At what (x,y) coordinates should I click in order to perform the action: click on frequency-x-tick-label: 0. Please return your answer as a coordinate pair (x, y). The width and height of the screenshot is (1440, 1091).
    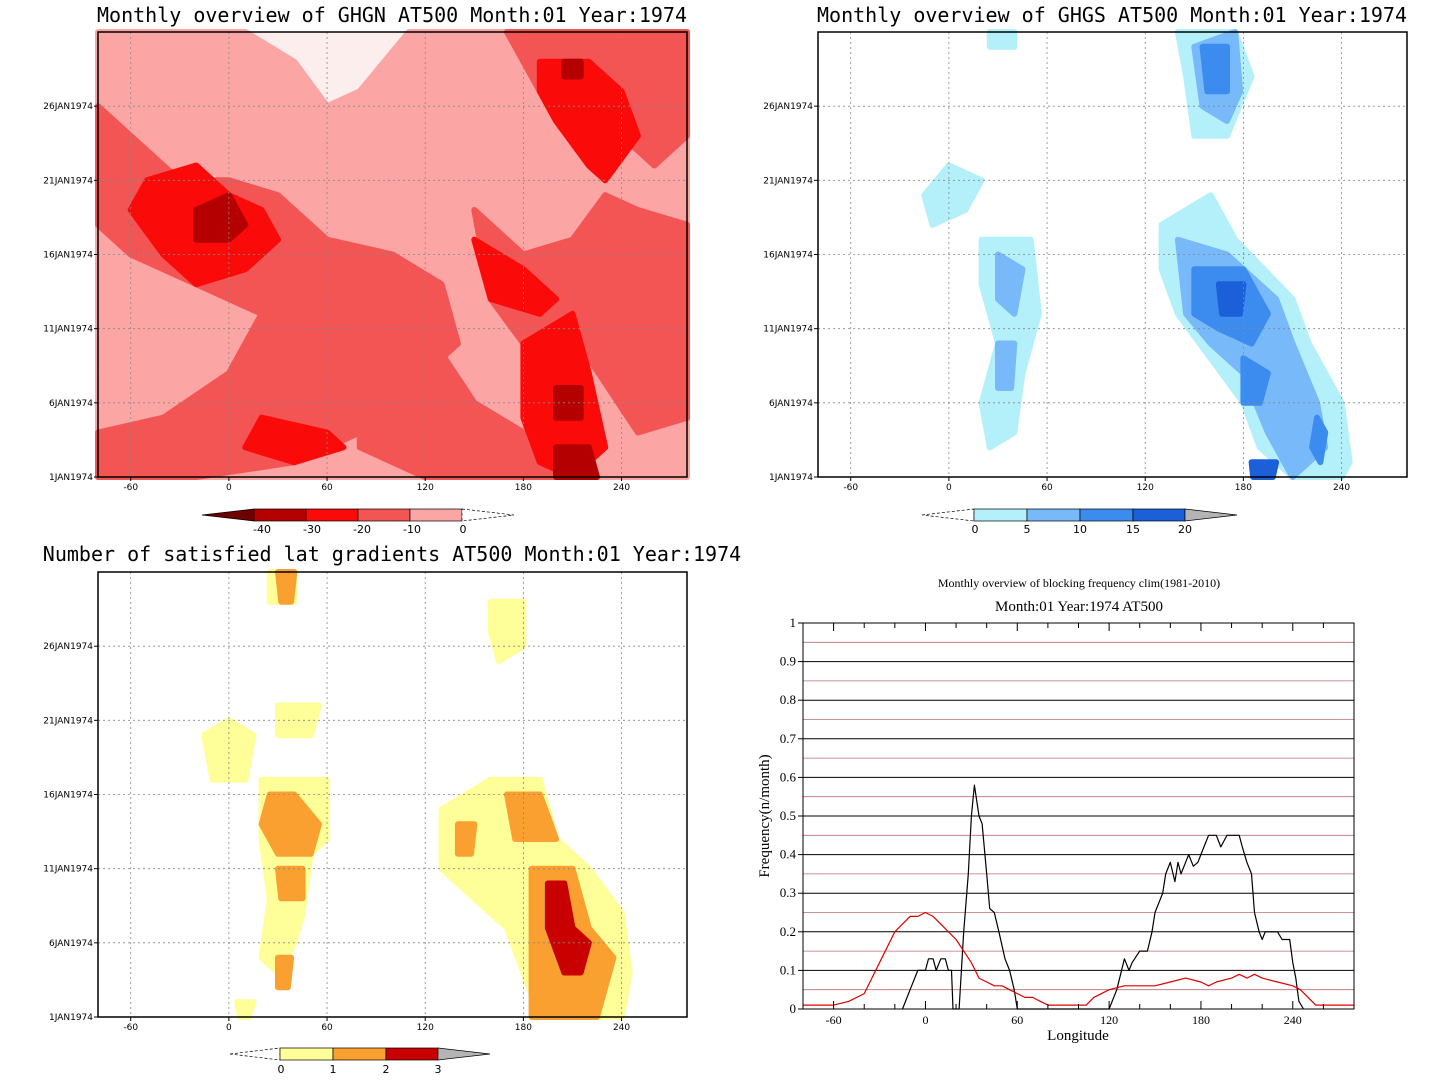
    Looking at the image, I should click on (925, 1020).